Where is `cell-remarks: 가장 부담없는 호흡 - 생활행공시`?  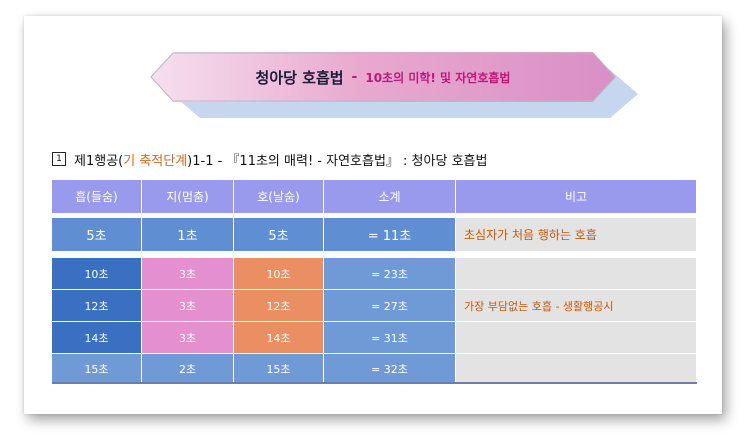
cell-remarks: 가장 부담없는 호흡 - 생활행공시 is located at coordinates (576, 306).